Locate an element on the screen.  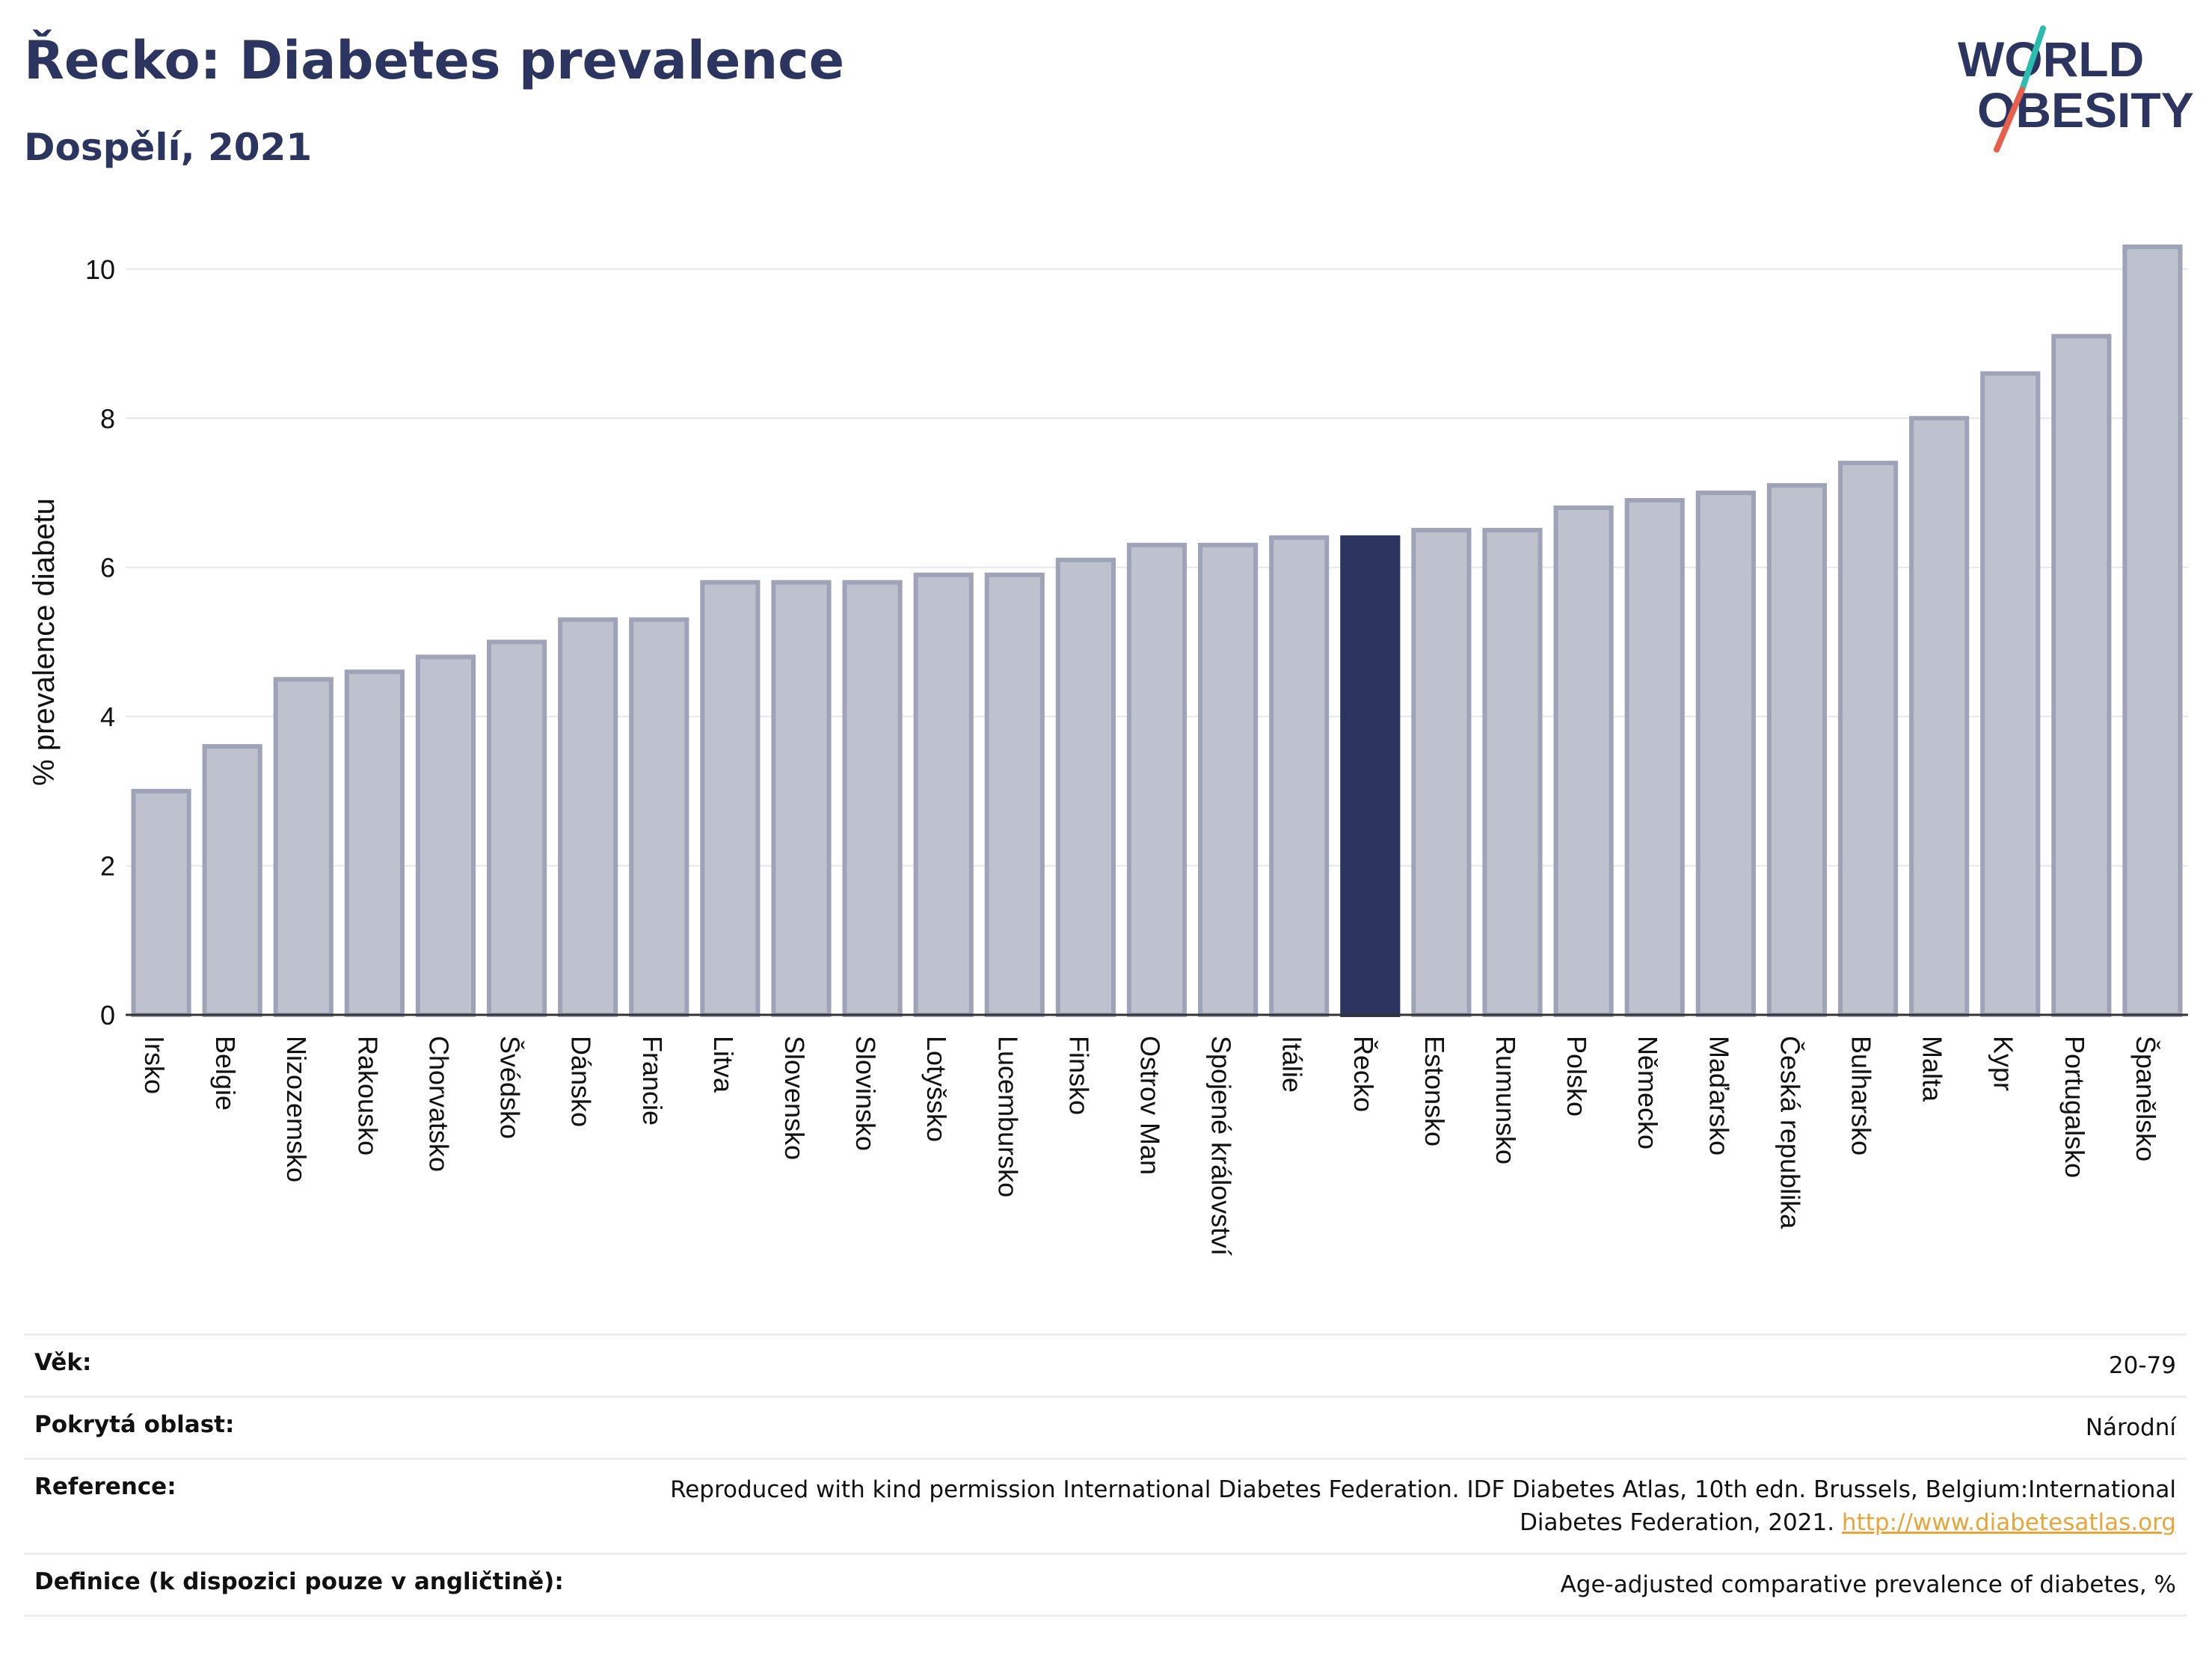
y-tick-label: 0 is located at coordinates (107, 1015).